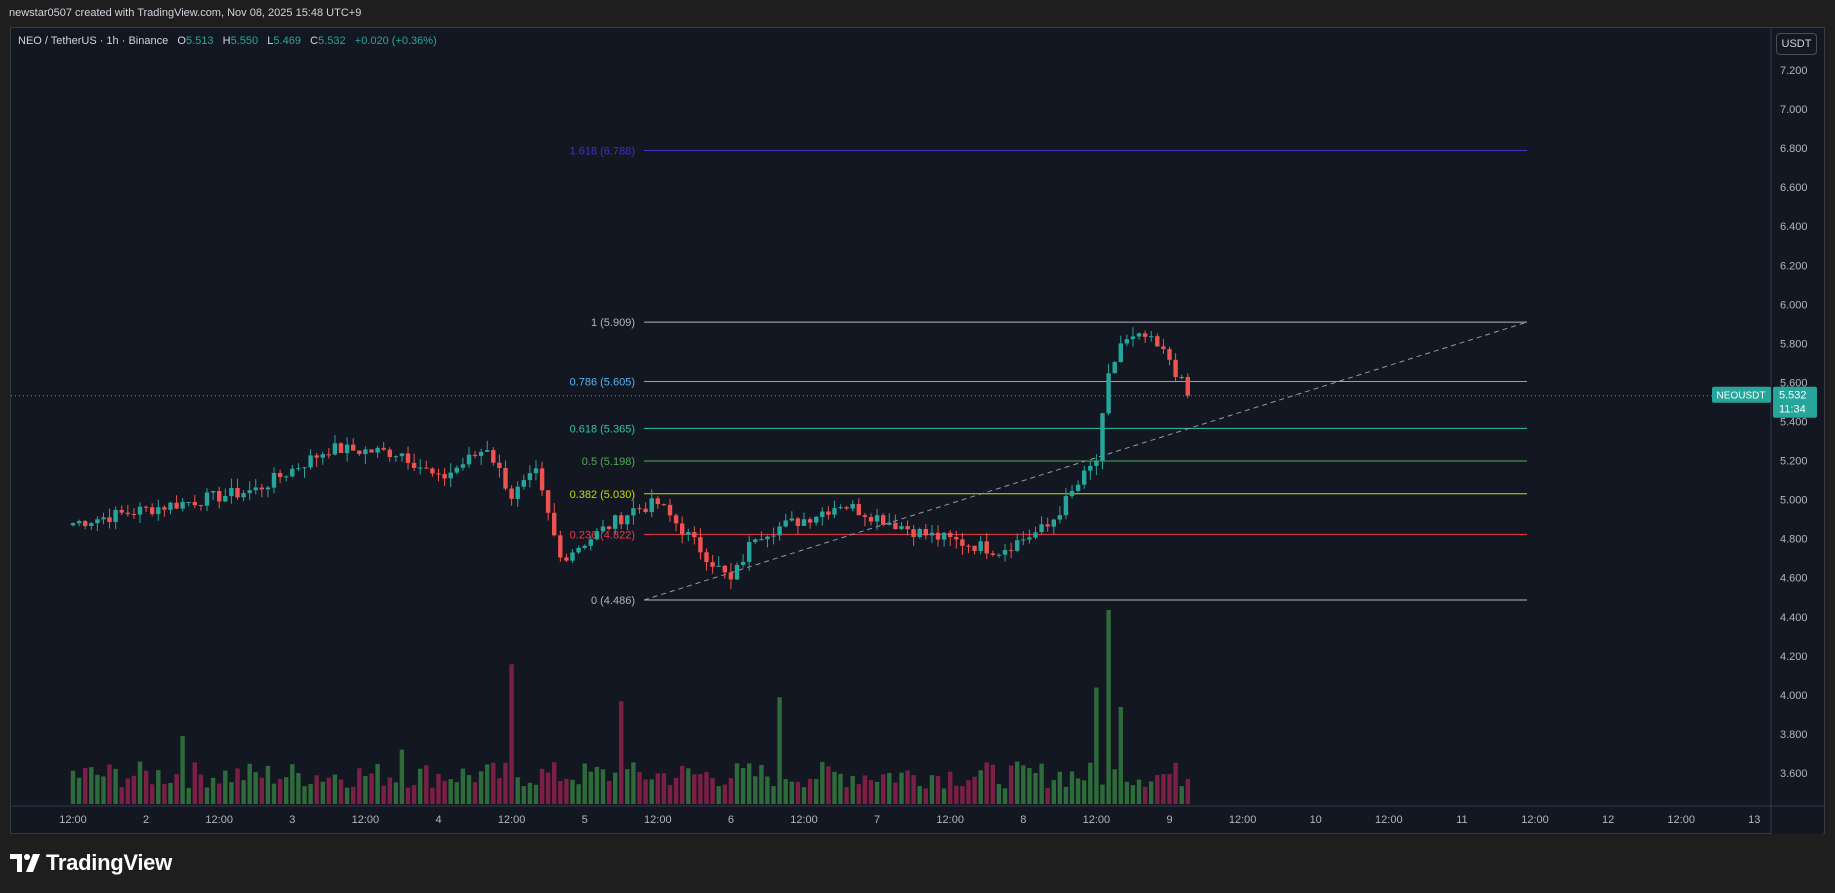  I want to click on fib-level-label: 0 (4.486), so click(613, 601).